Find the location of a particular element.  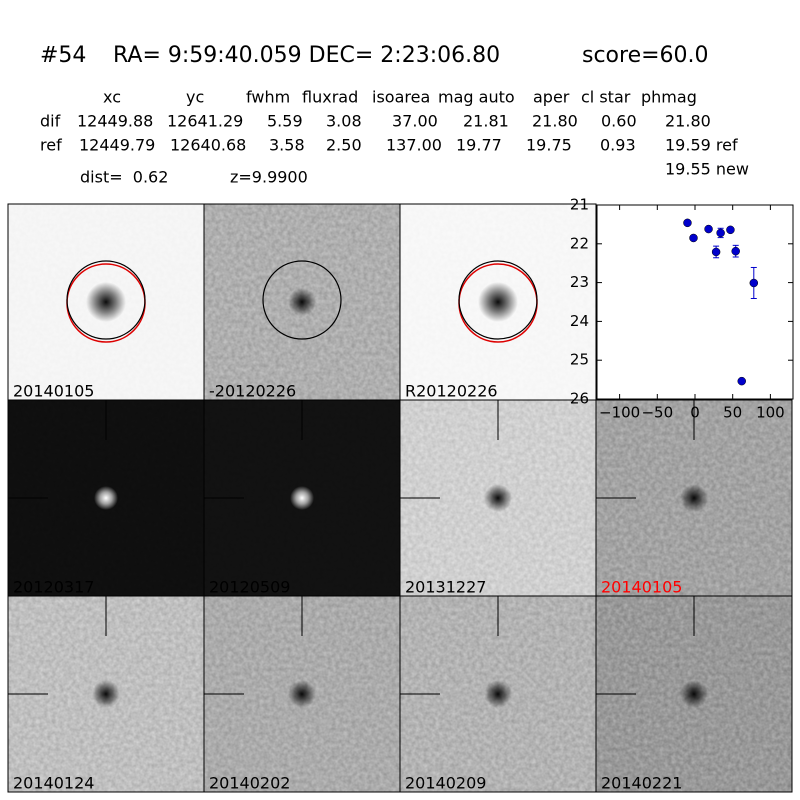

column-header: phmag is located at coordinates (669, 97).